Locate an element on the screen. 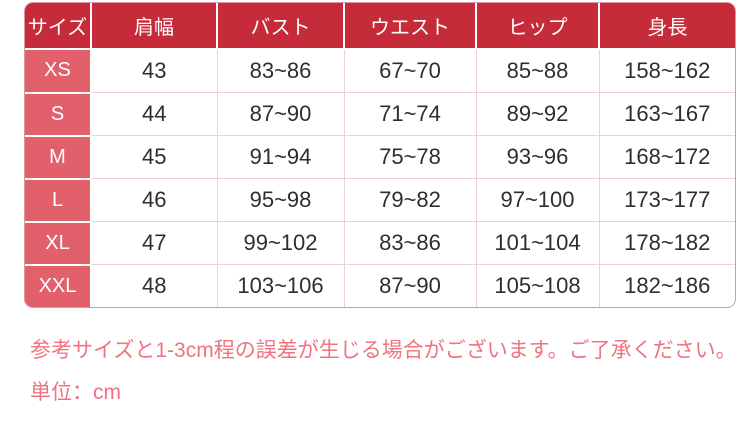  size-value-cell: 97~100 is located at coordinates (537, 200).